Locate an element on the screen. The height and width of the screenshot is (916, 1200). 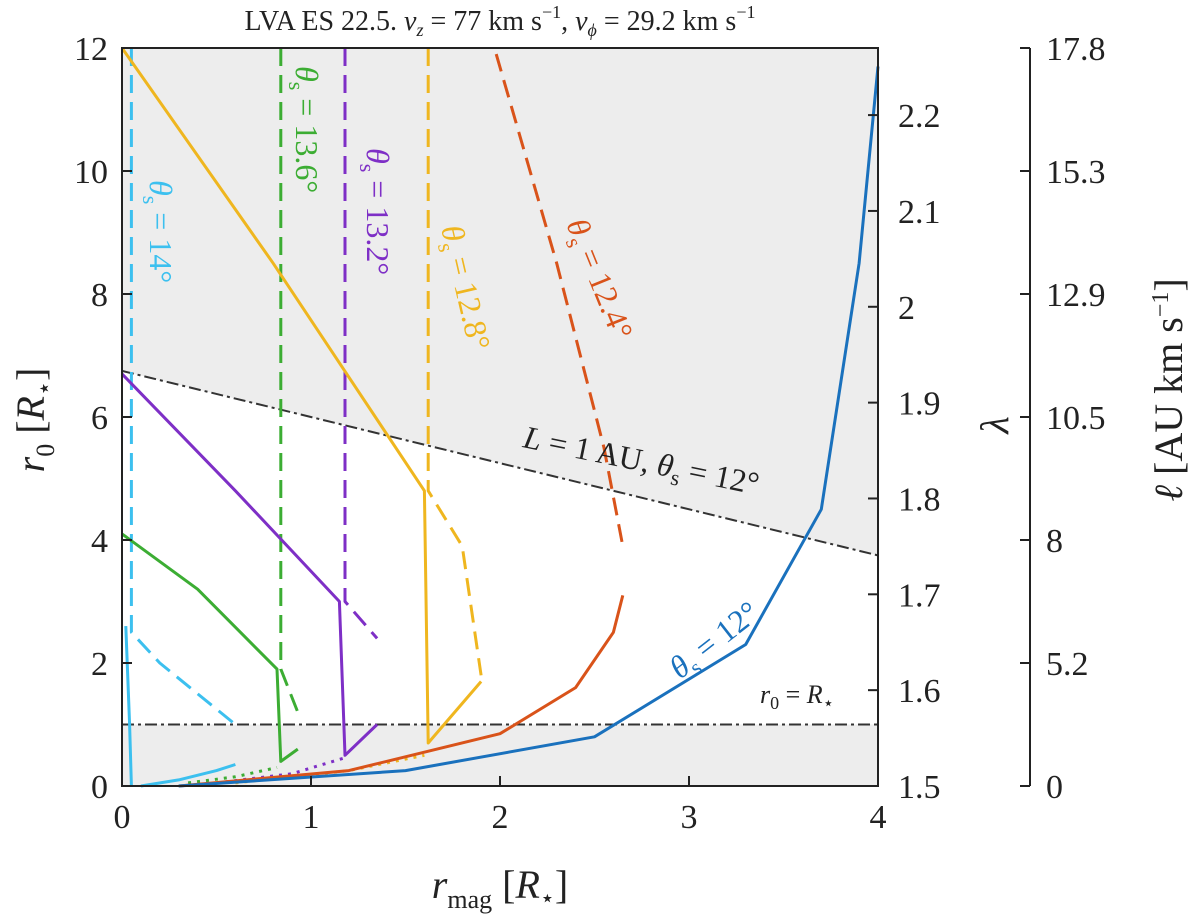
x-tick-label: 2 is located at coordinates (500, 817).